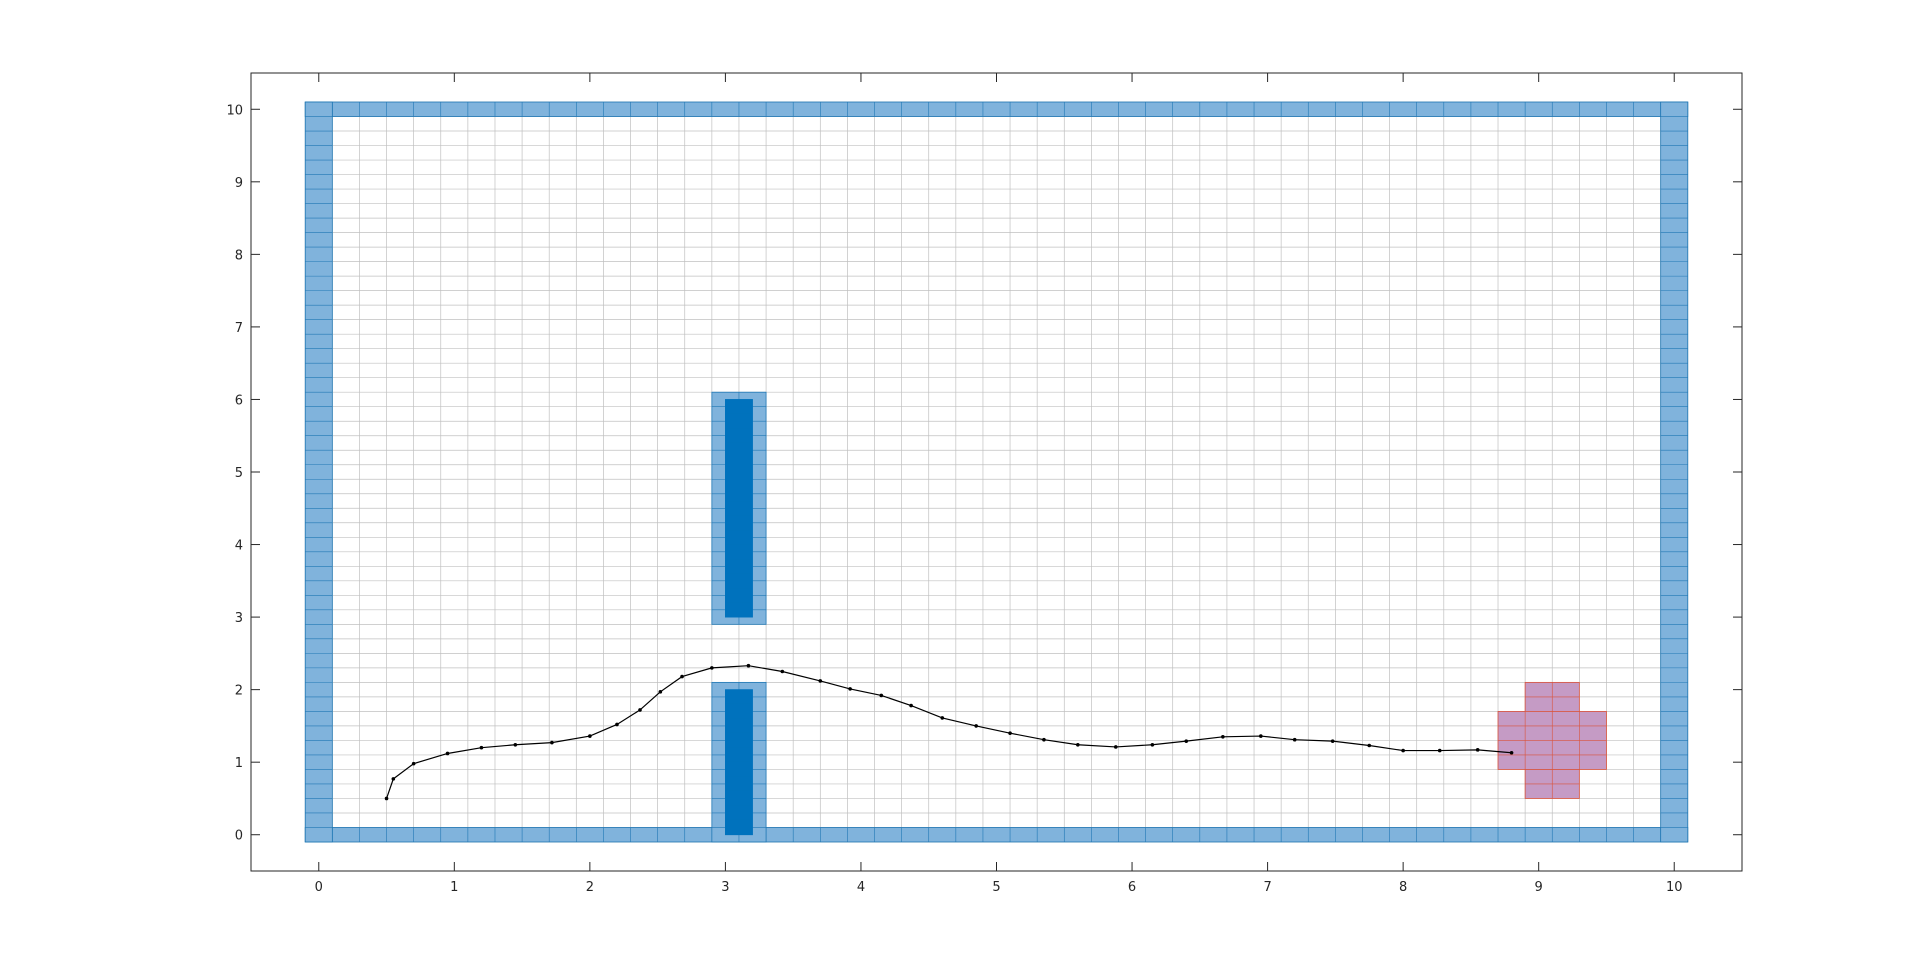 The height and width of the screenshot is (976, 1920). What do you see at coordinates (996, 109) in the screenshot?
I see `inflated-obstacle-top-wall` at bounding box center [996, 109].